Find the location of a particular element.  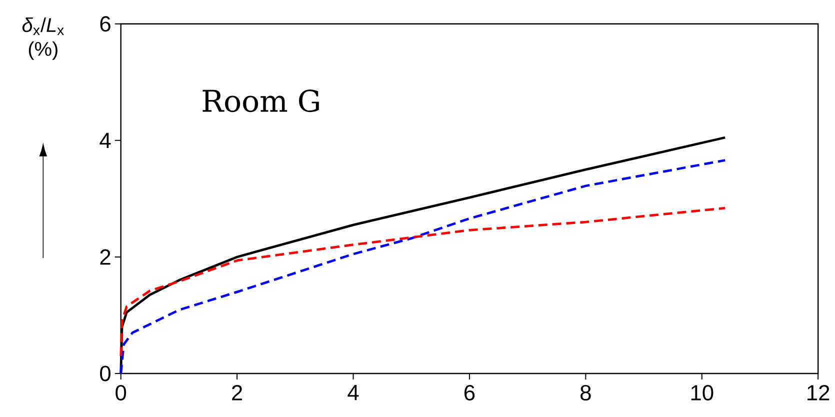

x-tick-label: 4 is located at coordinates (353, 392).